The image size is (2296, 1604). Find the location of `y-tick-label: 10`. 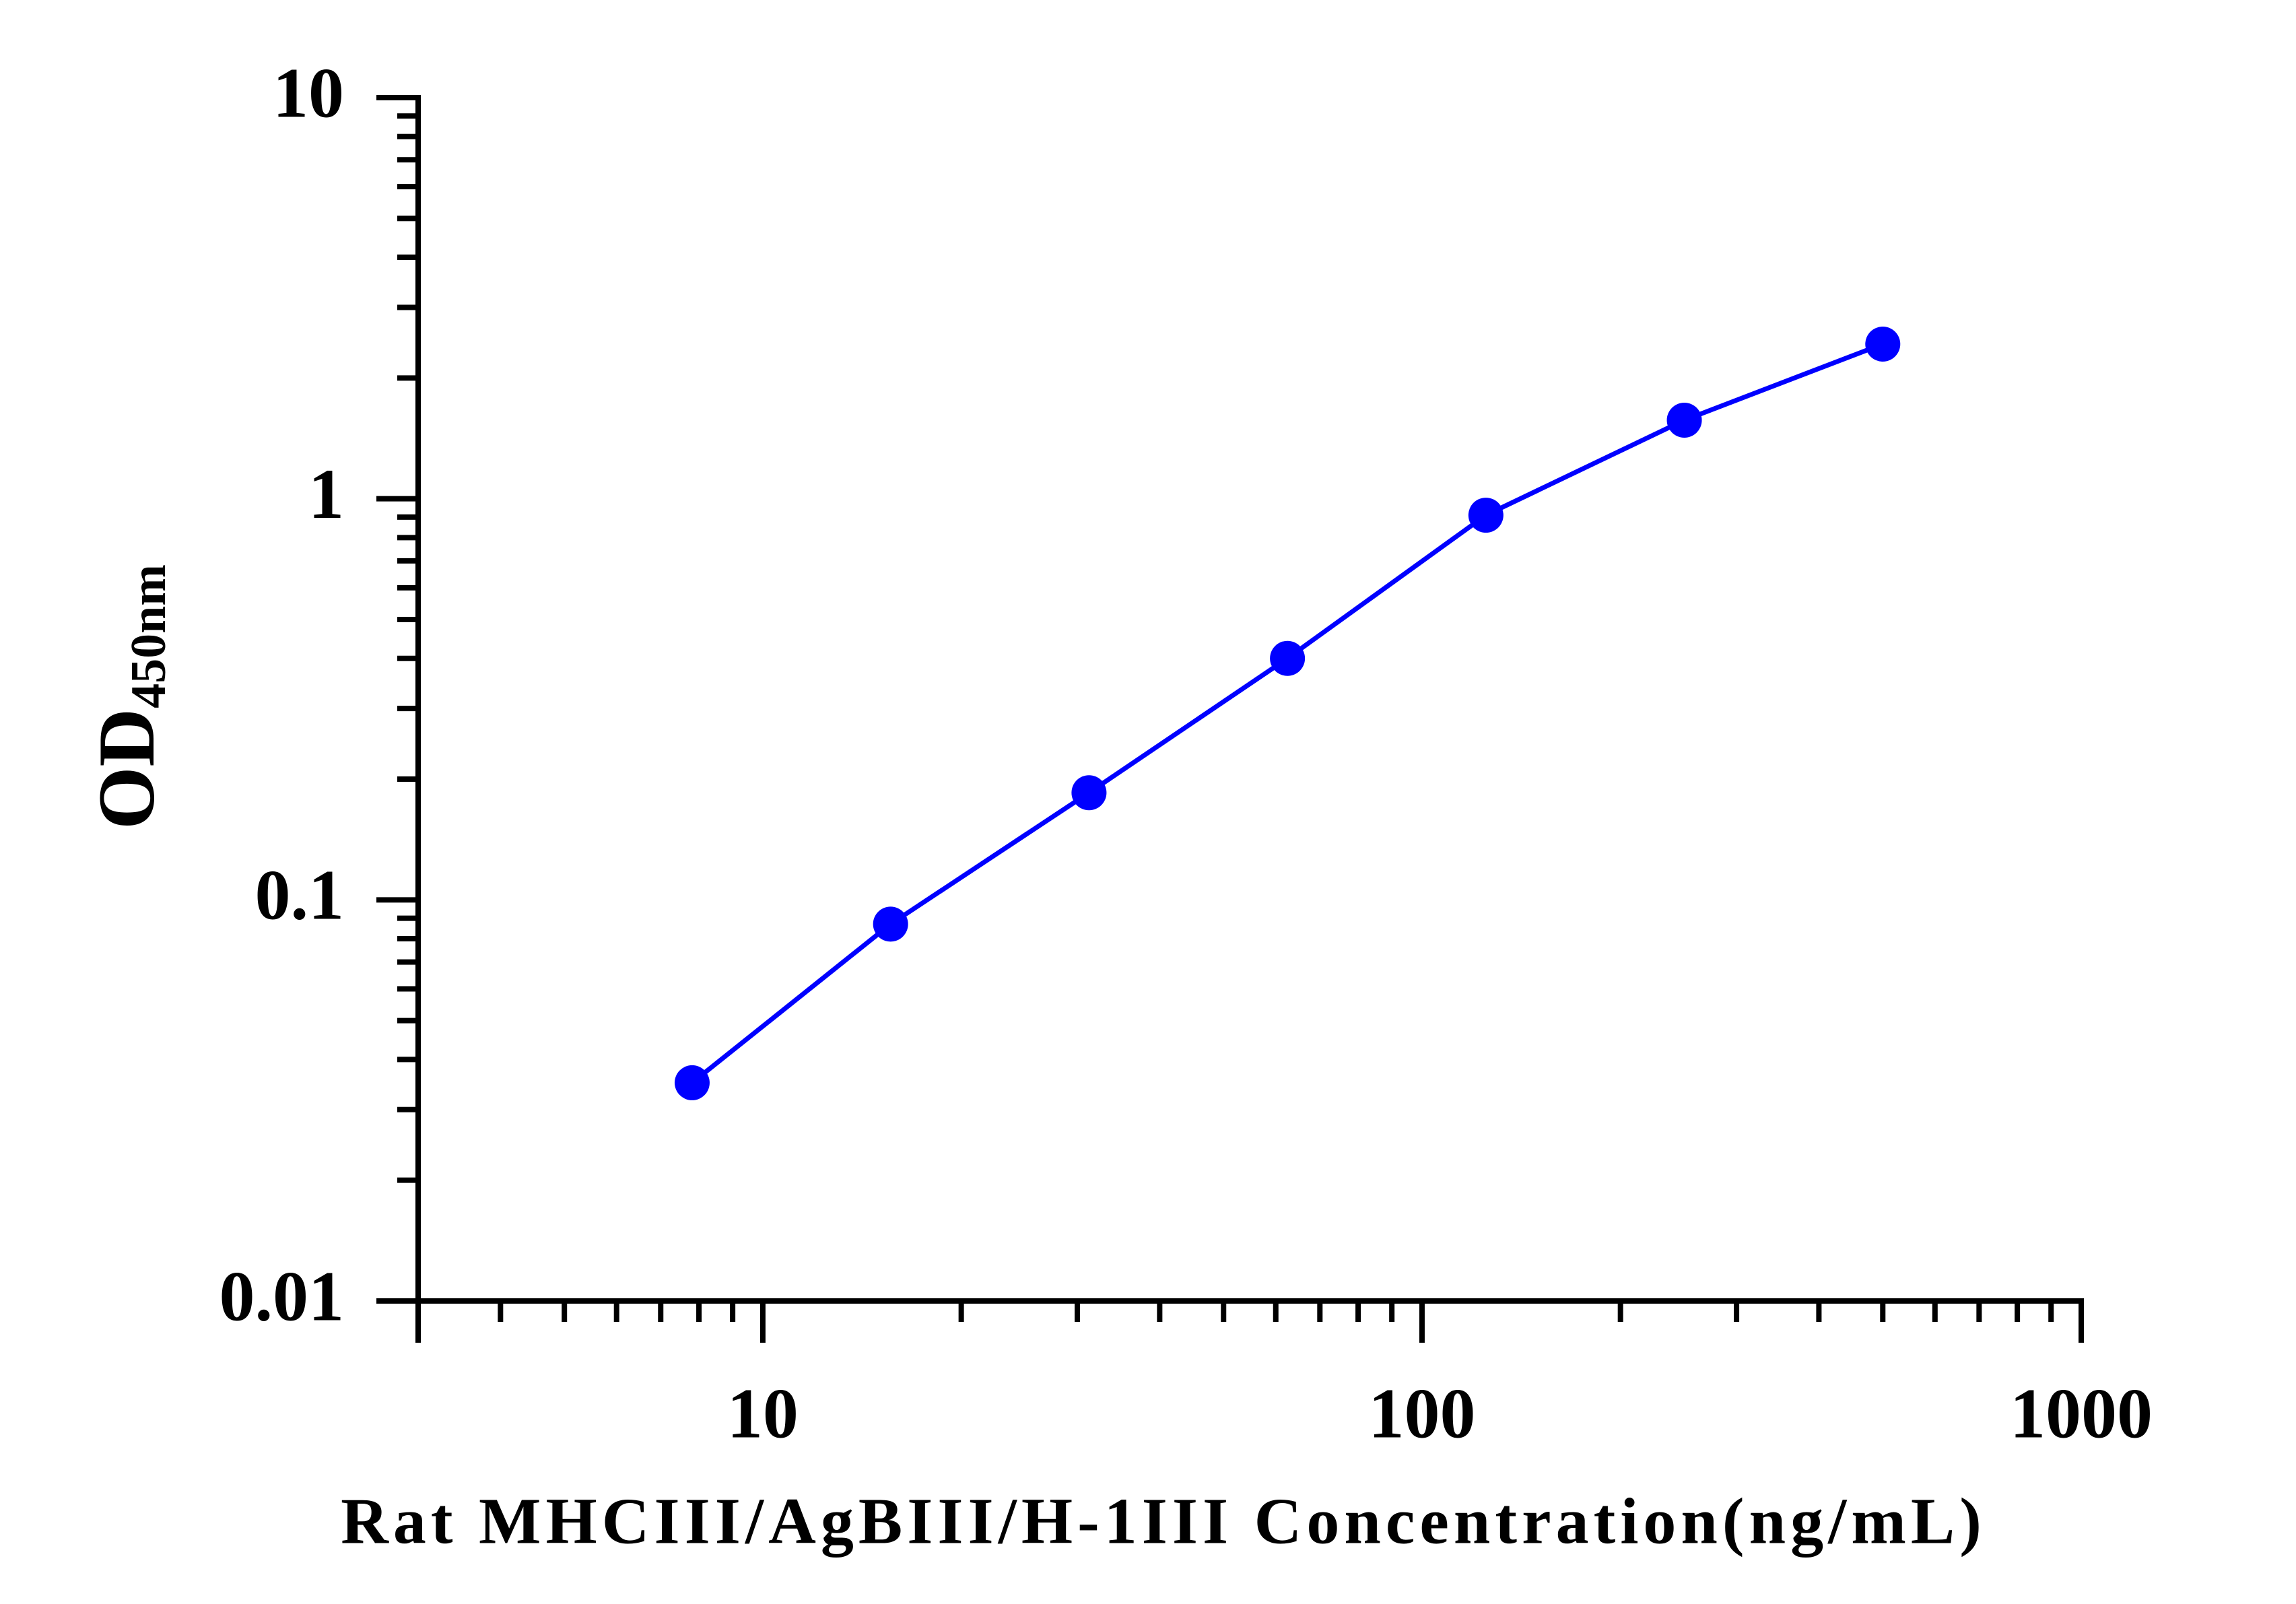

y-tick-label: 10 is located at coordinates (308, 92).